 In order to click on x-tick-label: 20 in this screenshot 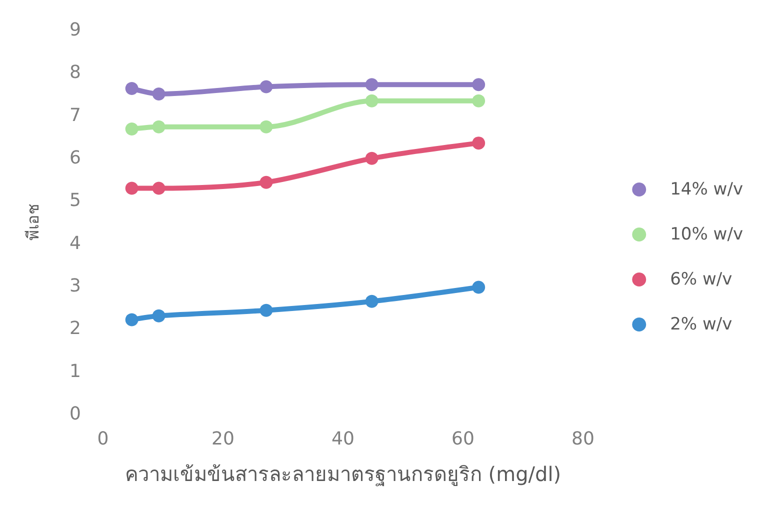, I will do `click(223, 439)`.